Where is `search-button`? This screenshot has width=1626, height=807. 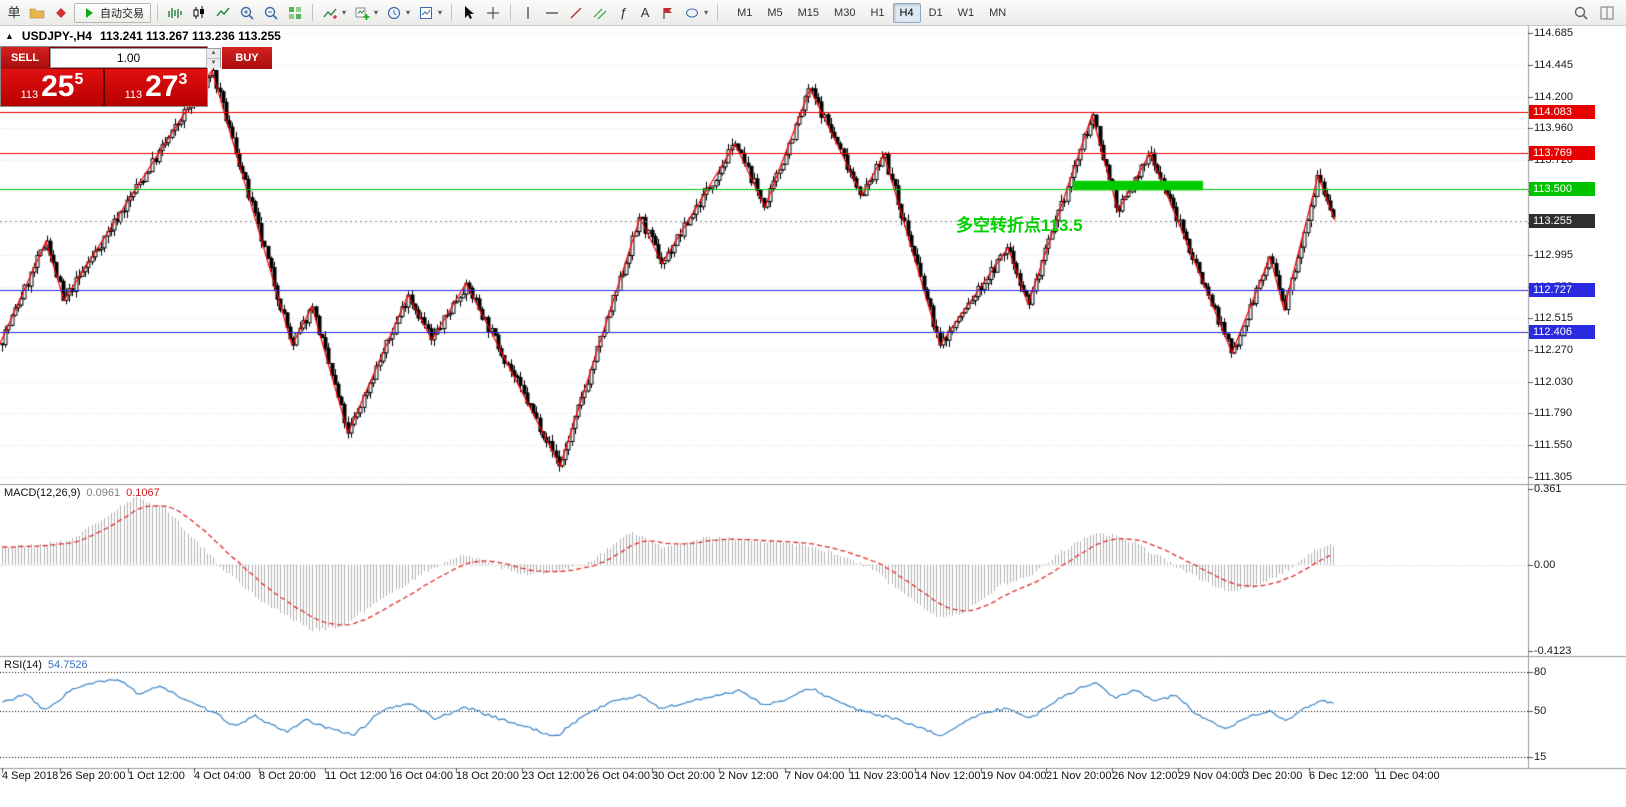
search-button is located at coordinates (1581, 13).